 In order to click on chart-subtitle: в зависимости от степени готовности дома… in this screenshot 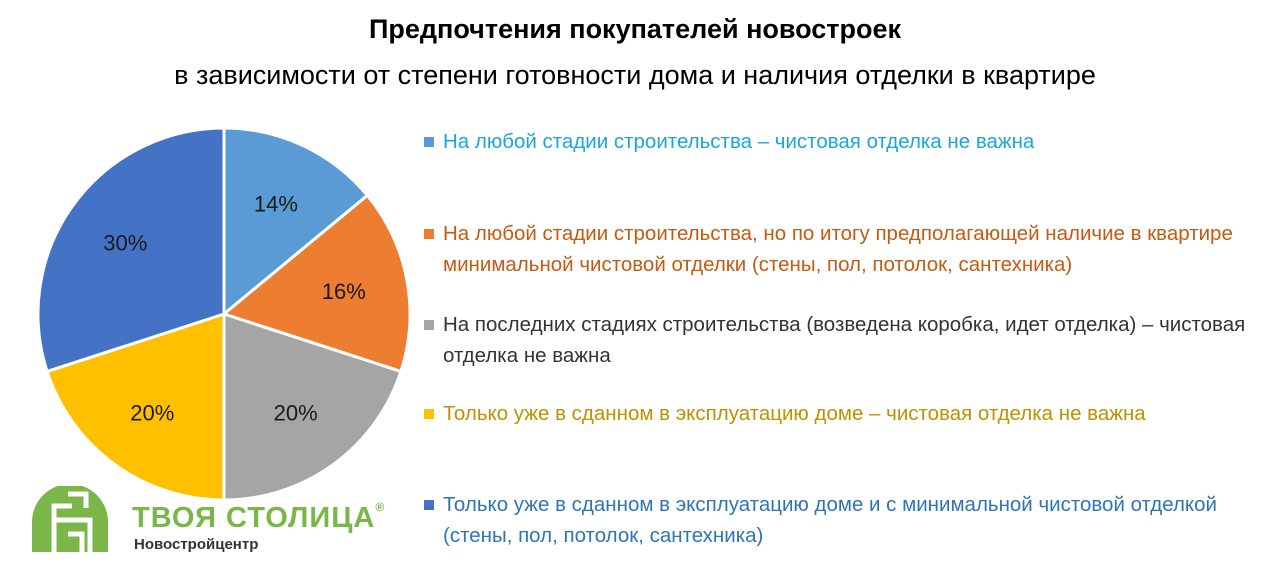, I will do `click(635, 75)`.